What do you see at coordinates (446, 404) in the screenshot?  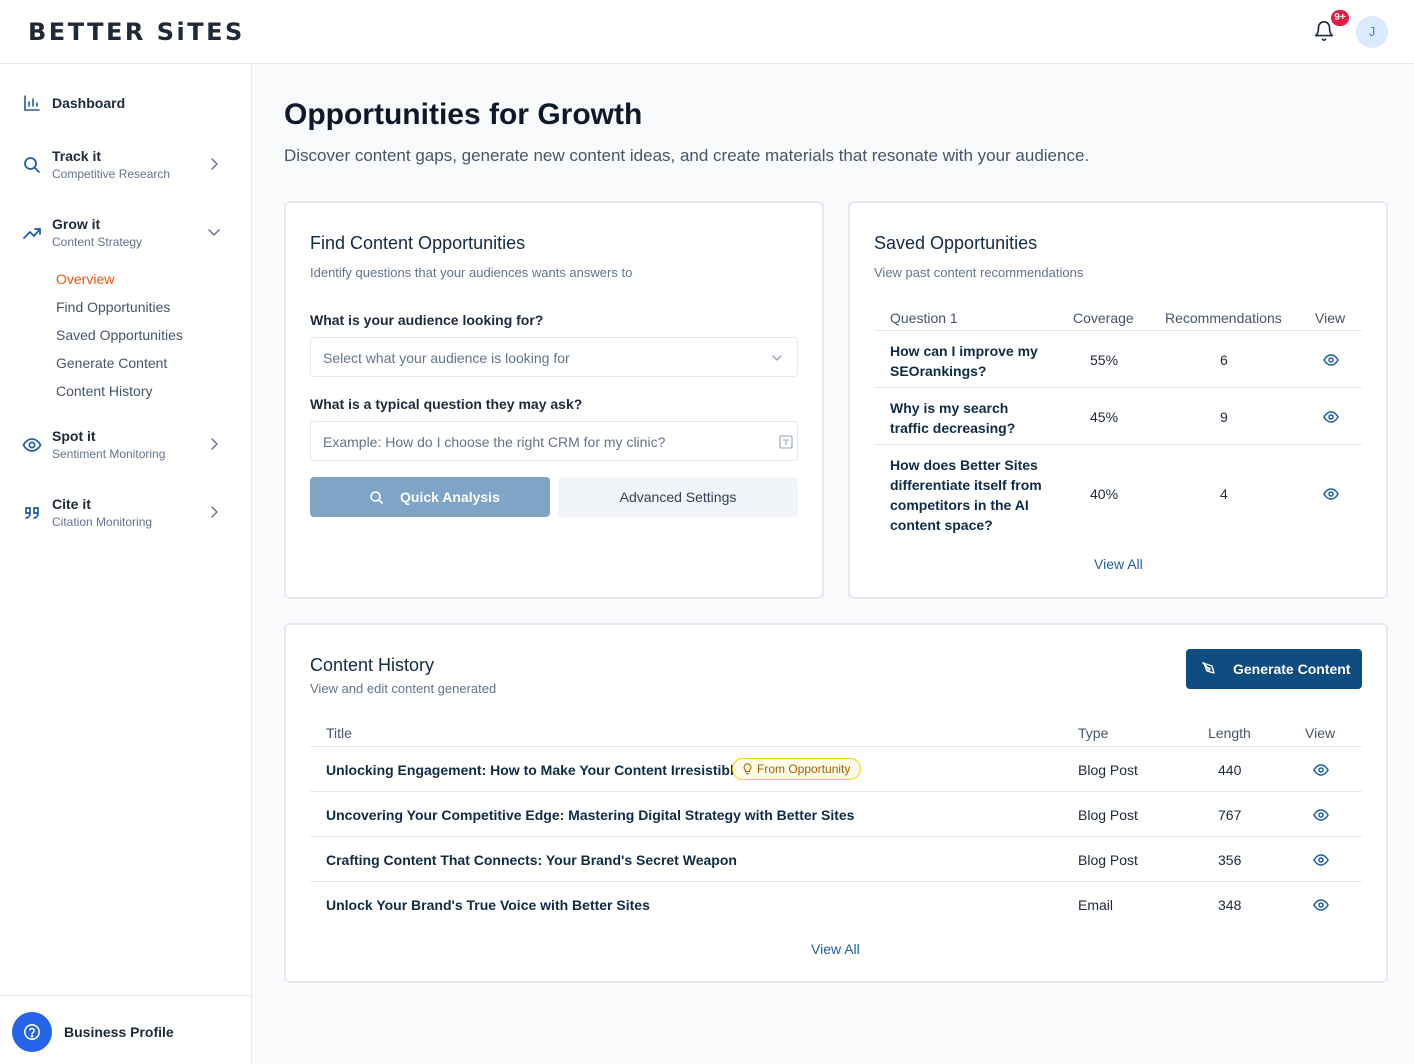 I see `question-label: What is a typical question they may ask?` at bounding box center [446, 404].